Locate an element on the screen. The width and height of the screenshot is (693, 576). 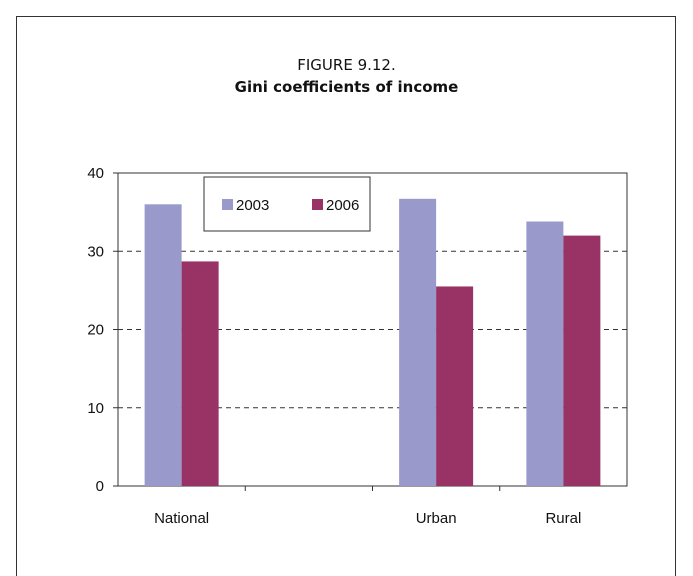
bar-2006-National is located at coordinates (200, 373).